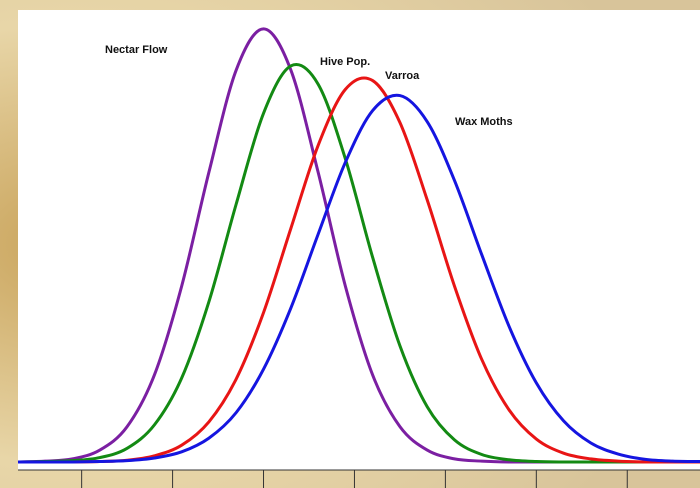  Describe the element at coordinates (402, 76) in the screenshot. I see `annotation: Varroa` at that location.